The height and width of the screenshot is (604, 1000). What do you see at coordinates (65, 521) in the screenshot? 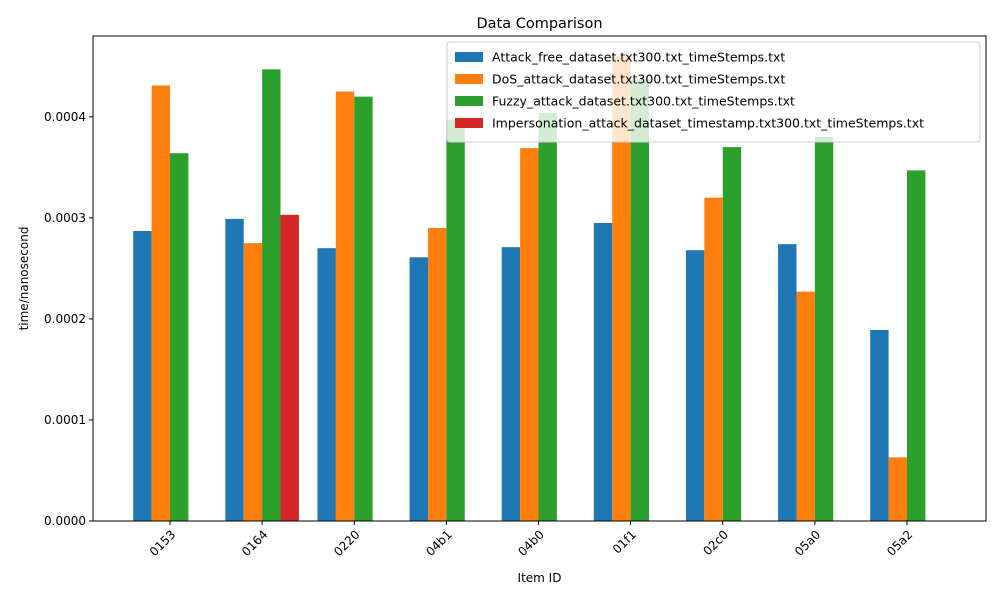
I see `y-tick-label: 0.0000` at bounding box center [65, 521].